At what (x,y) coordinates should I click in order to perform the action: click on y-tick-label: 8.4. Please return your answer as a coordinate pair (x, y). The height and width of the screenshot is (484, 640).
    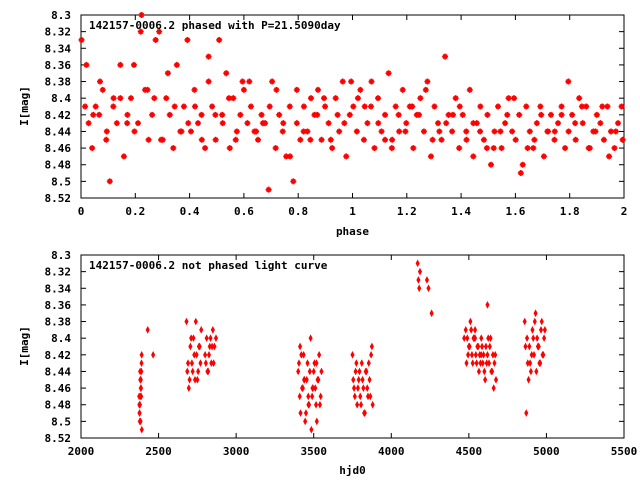
    Looking at the image, I should click on (61, 98).